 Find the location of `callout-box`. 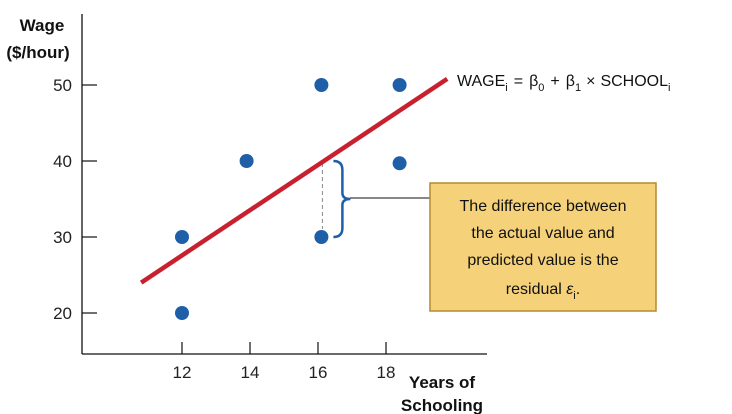

callout-box is located at coordinates (543, 247).